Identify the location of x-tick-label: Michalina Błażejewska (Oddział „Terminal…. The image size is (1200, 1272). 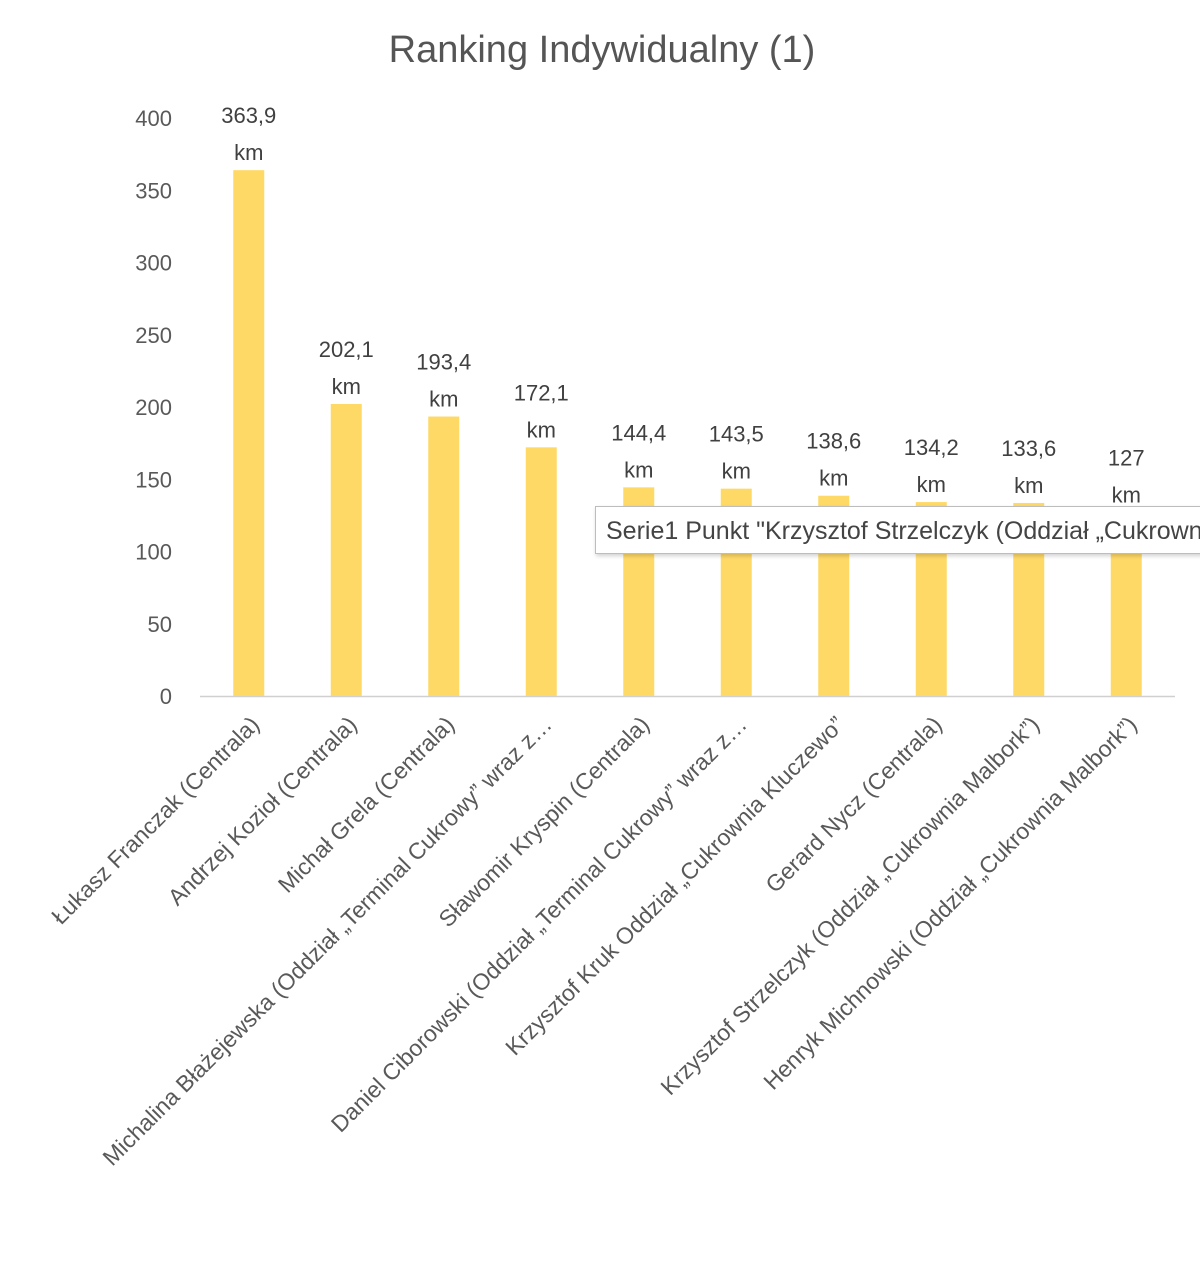
(326, 940).